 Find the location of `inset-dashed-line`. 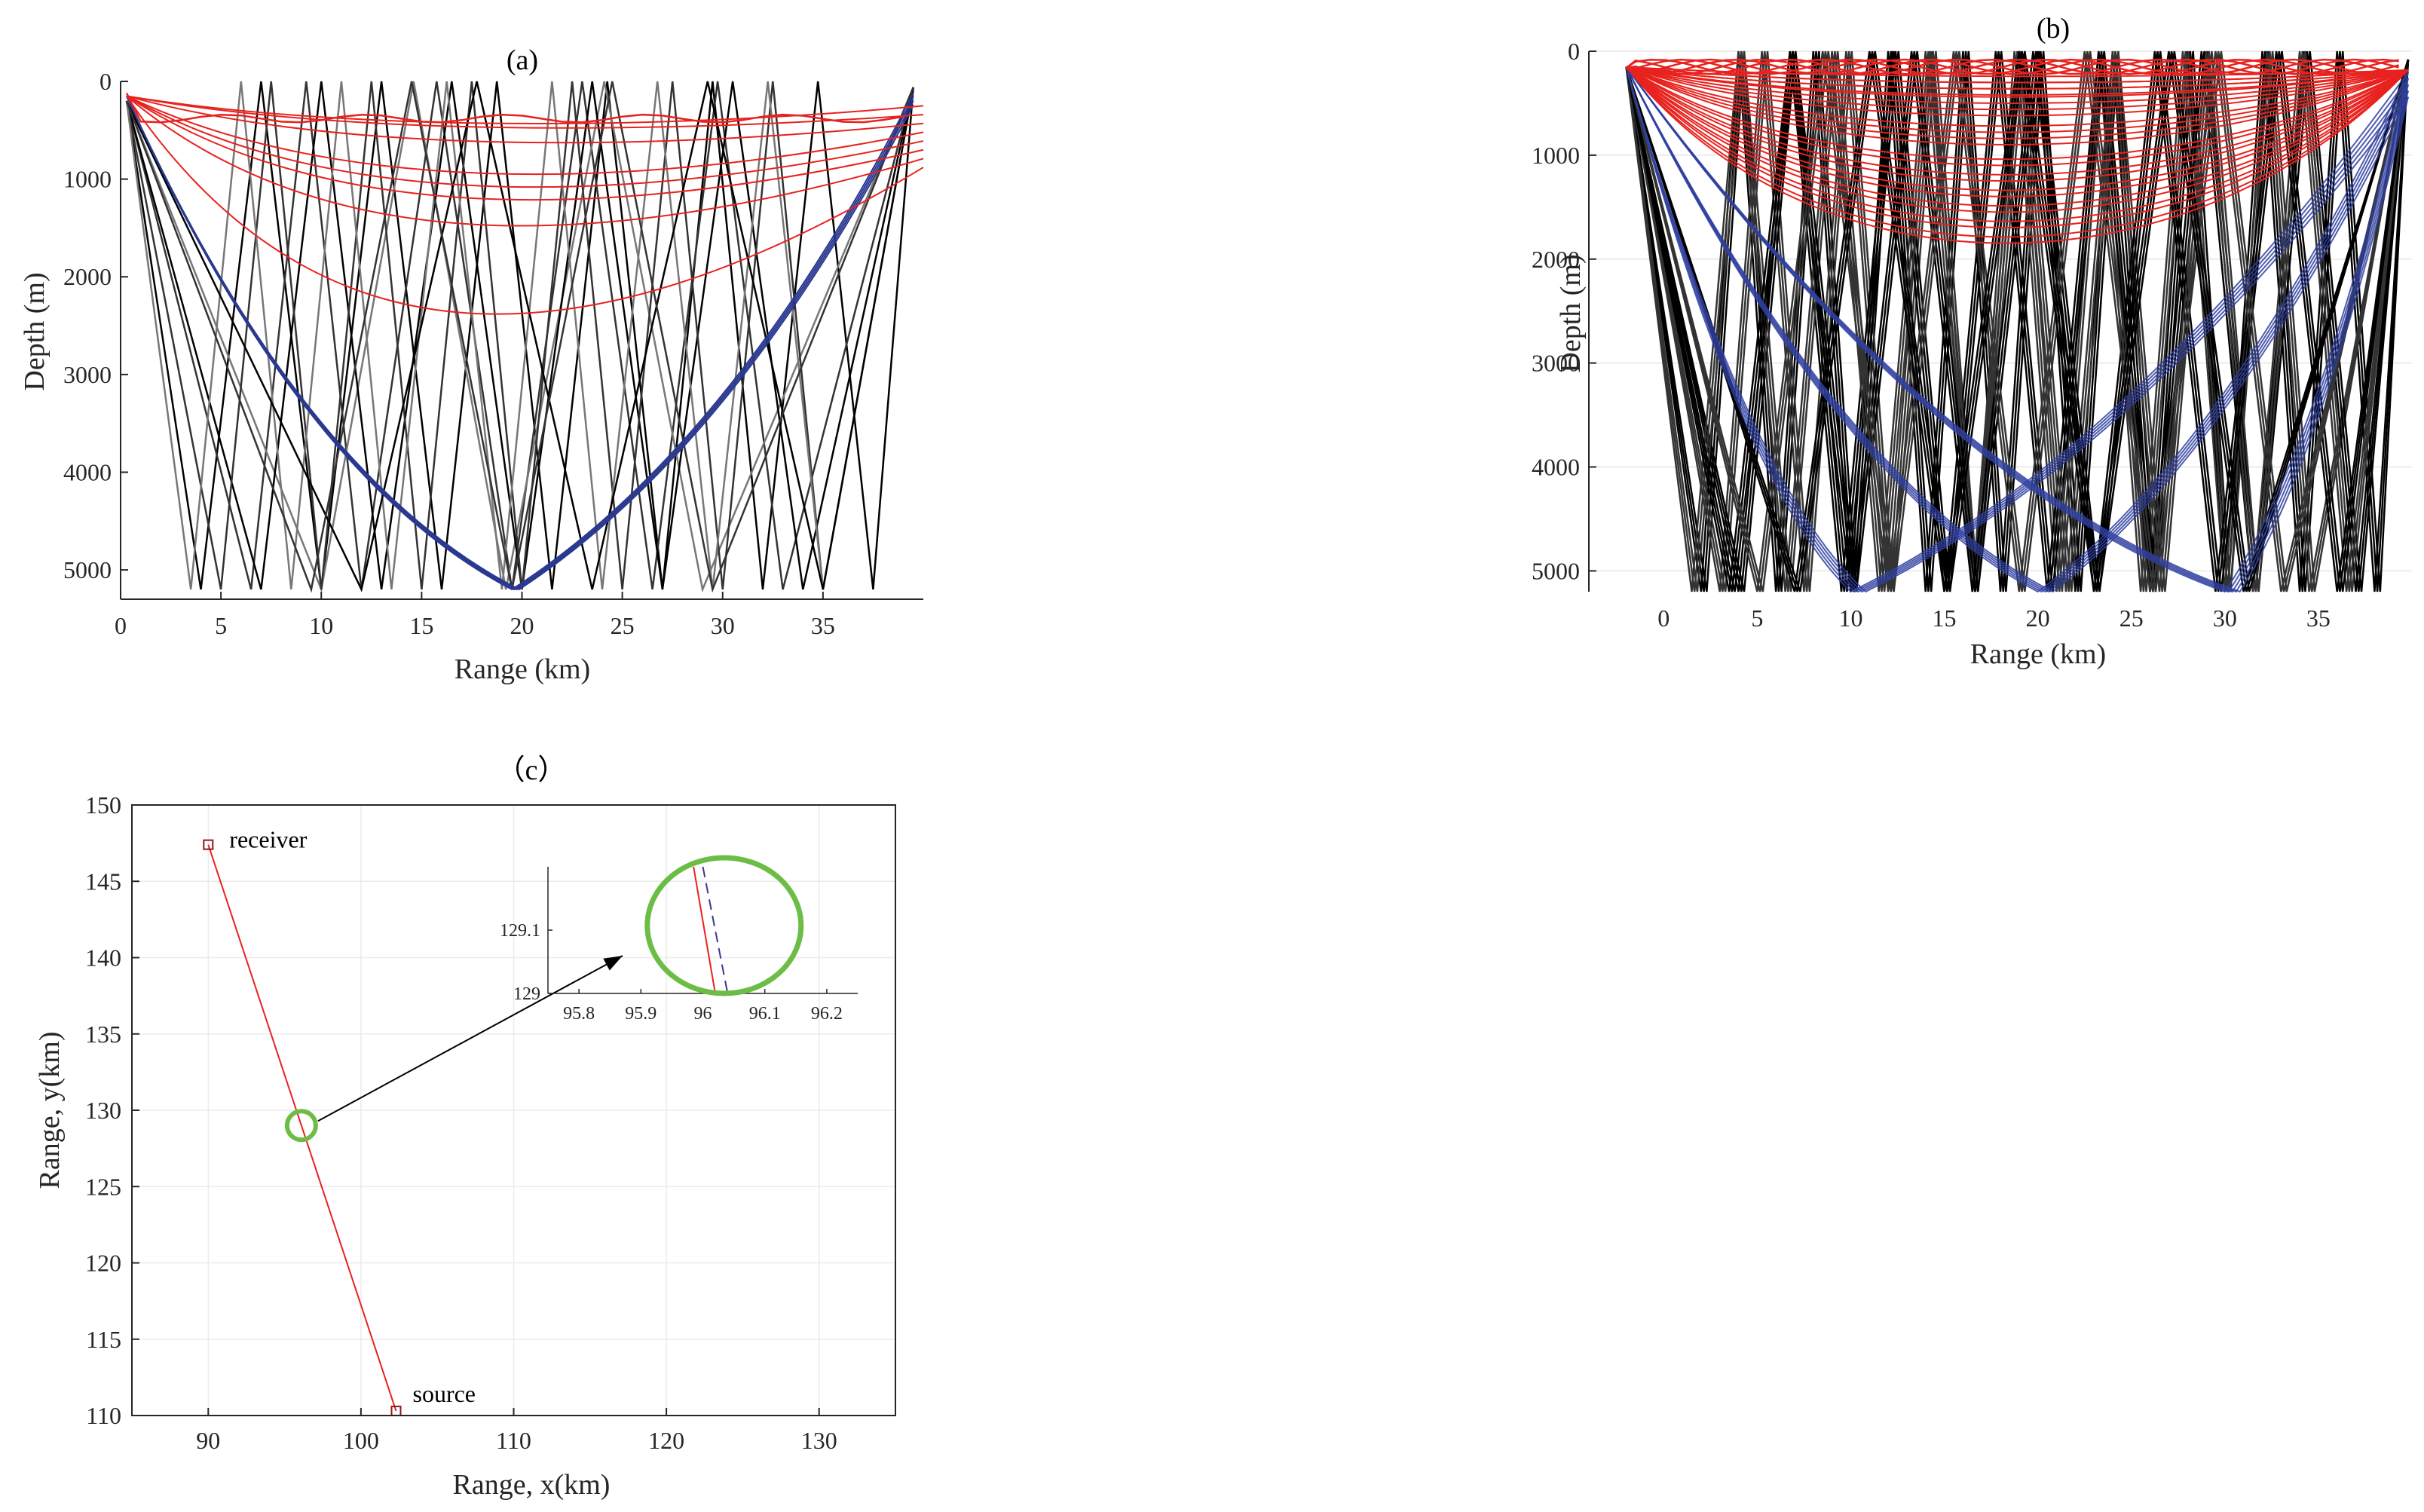

inset-dashed-line is located at coordinates (715, 930).